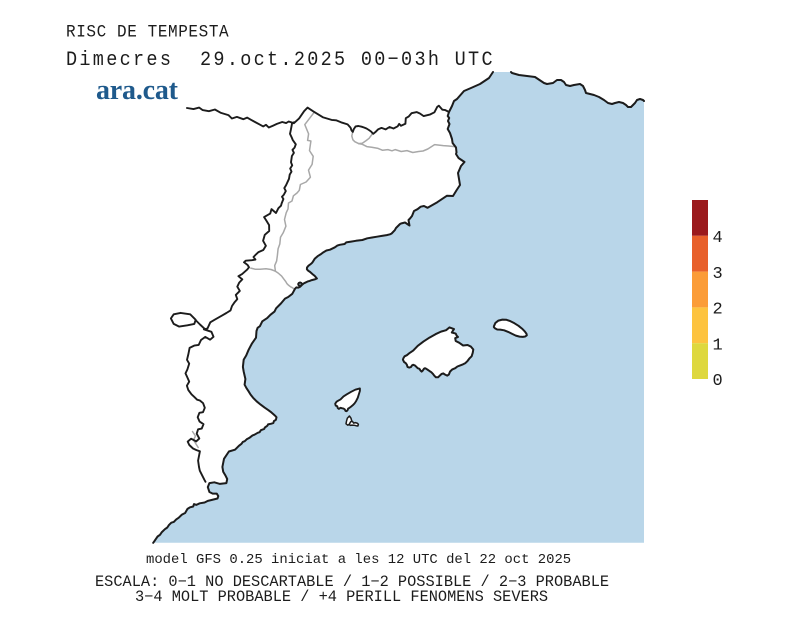 The height and width of the screenshot is (617, 800). Describe the element at coordinates (718, 381) in the screenshot. I see `svg-text: 0` at that location.